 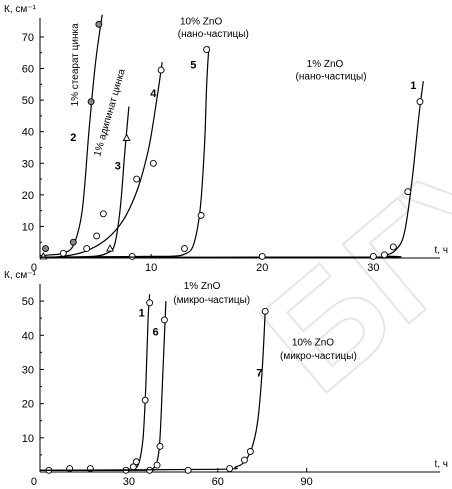 I want to click on x-tick-label: 60, so click(x=218, y=482).